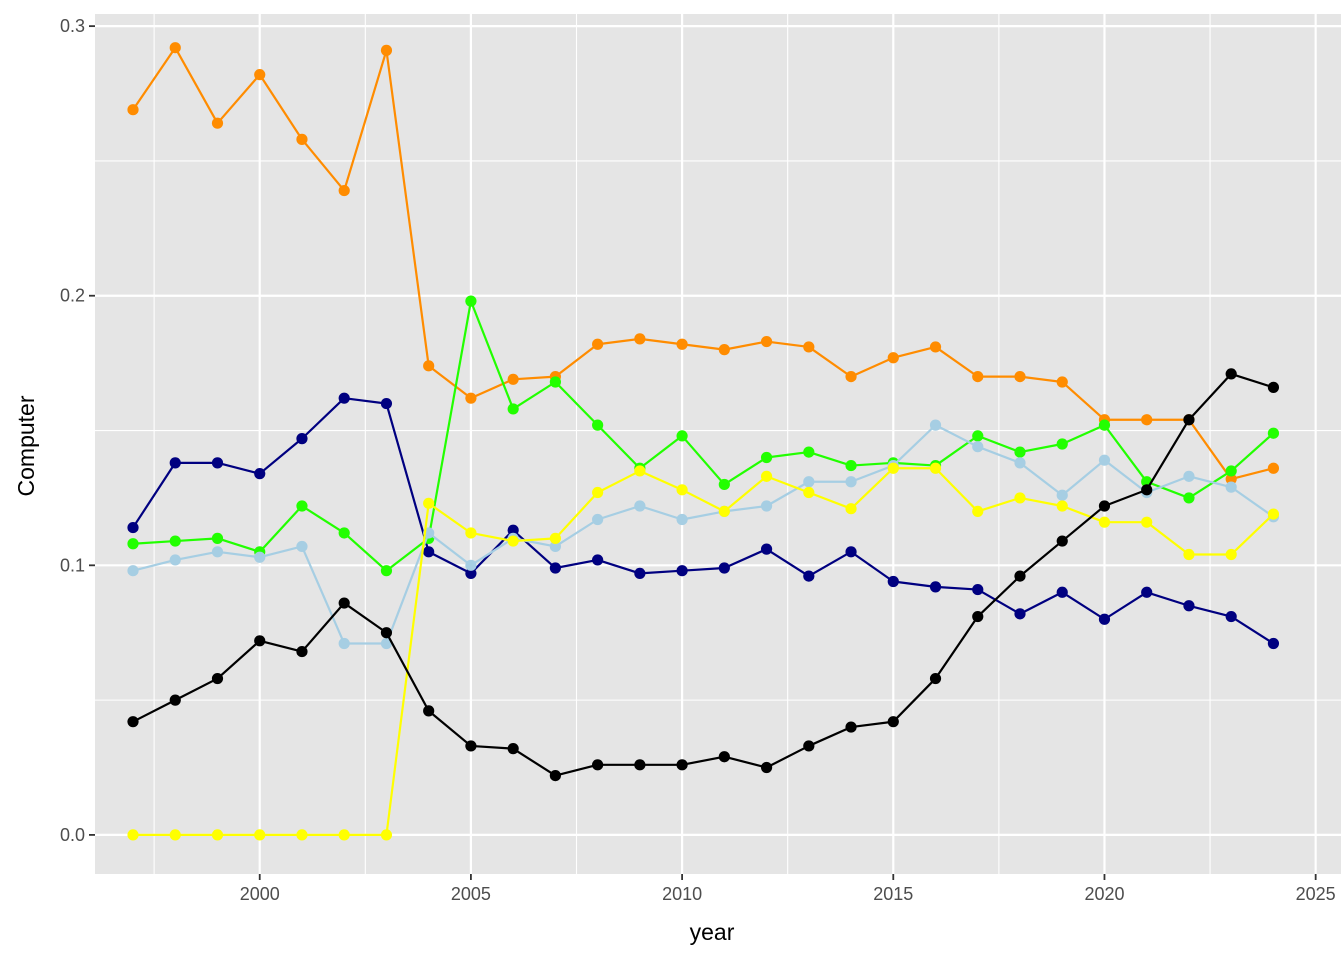  I want to click on x-tick-label: 2020, so click(1104, 894).